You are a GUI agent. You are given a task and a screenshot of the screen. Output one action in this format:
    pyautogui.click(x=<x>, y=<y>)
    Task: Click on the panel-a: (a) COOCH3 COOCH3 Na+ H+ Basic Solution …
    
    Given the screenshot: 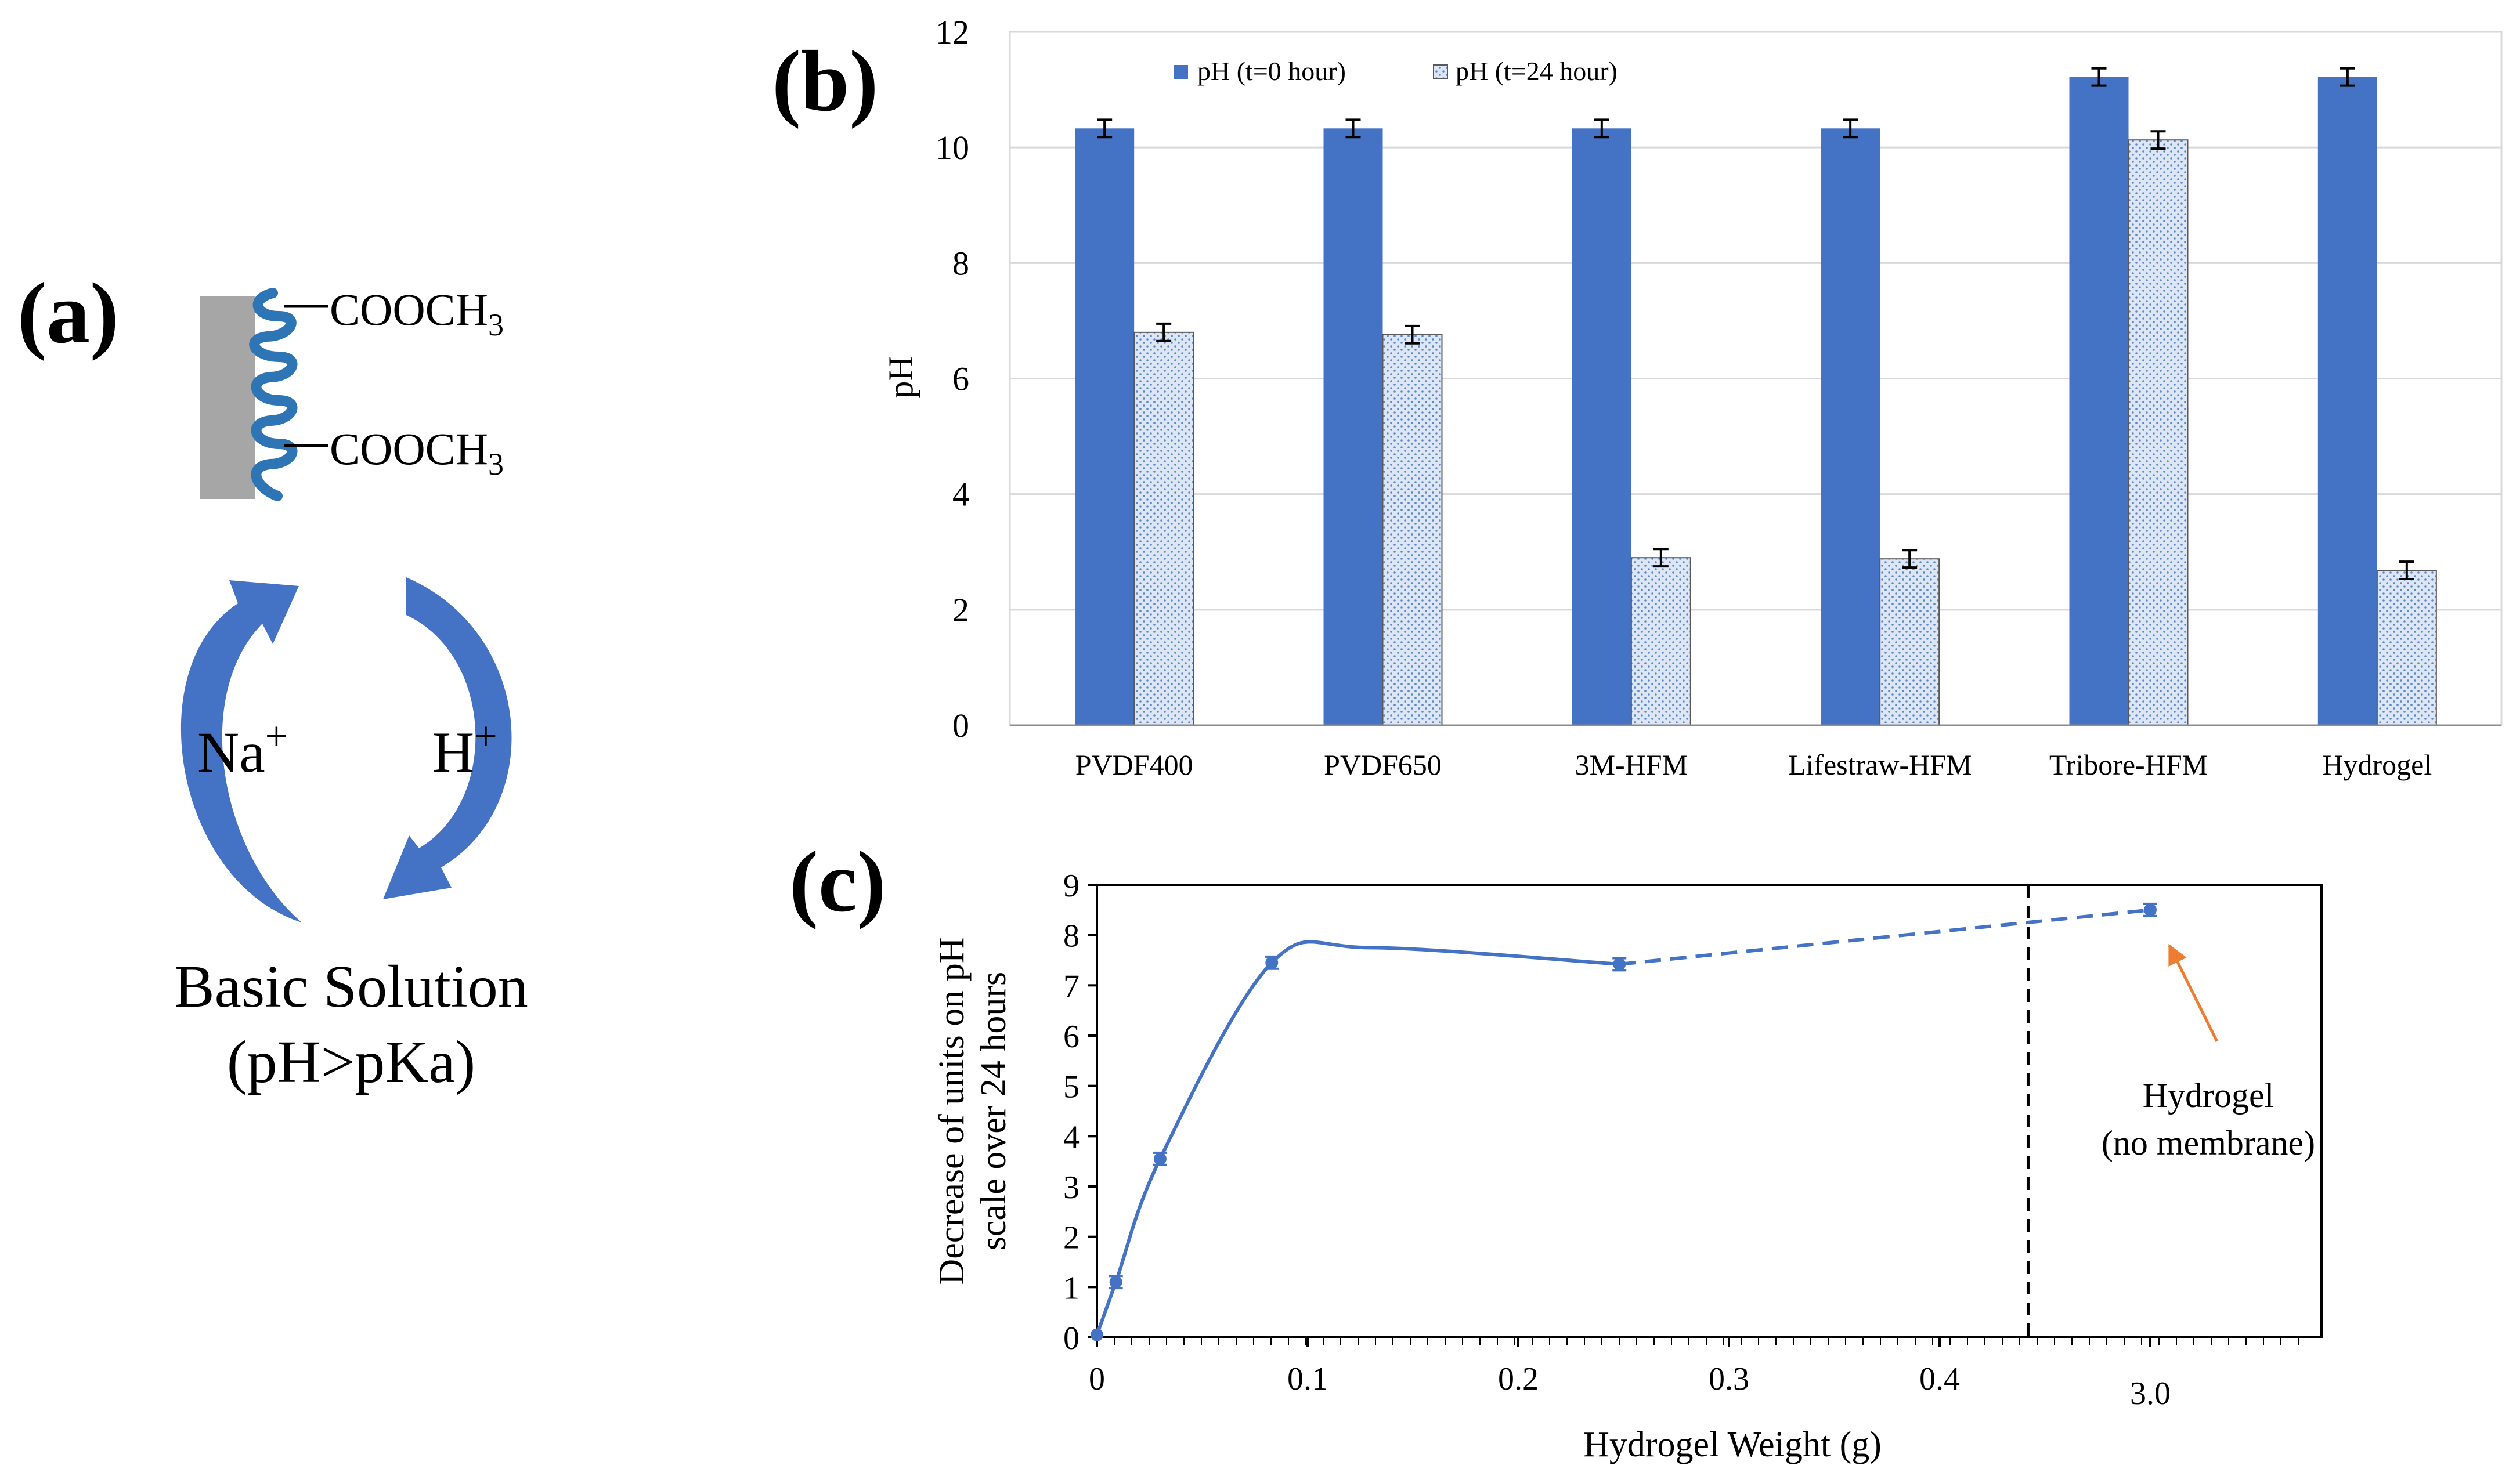 What is the action you would take?
    pyautogui.click(x=272, y=680)
    